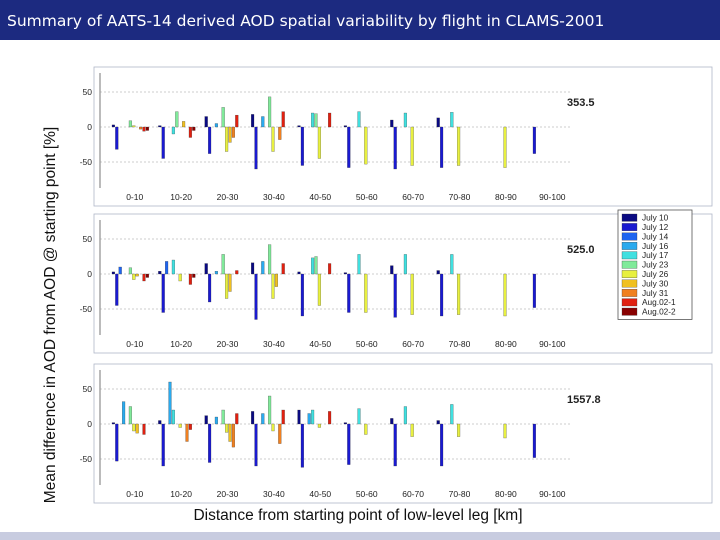 The height and width of the screenshot is (540, 720). Describe the element at coordinates (655, 293) in the screenshot. I see `legend-entry-label: July 31` at that location.